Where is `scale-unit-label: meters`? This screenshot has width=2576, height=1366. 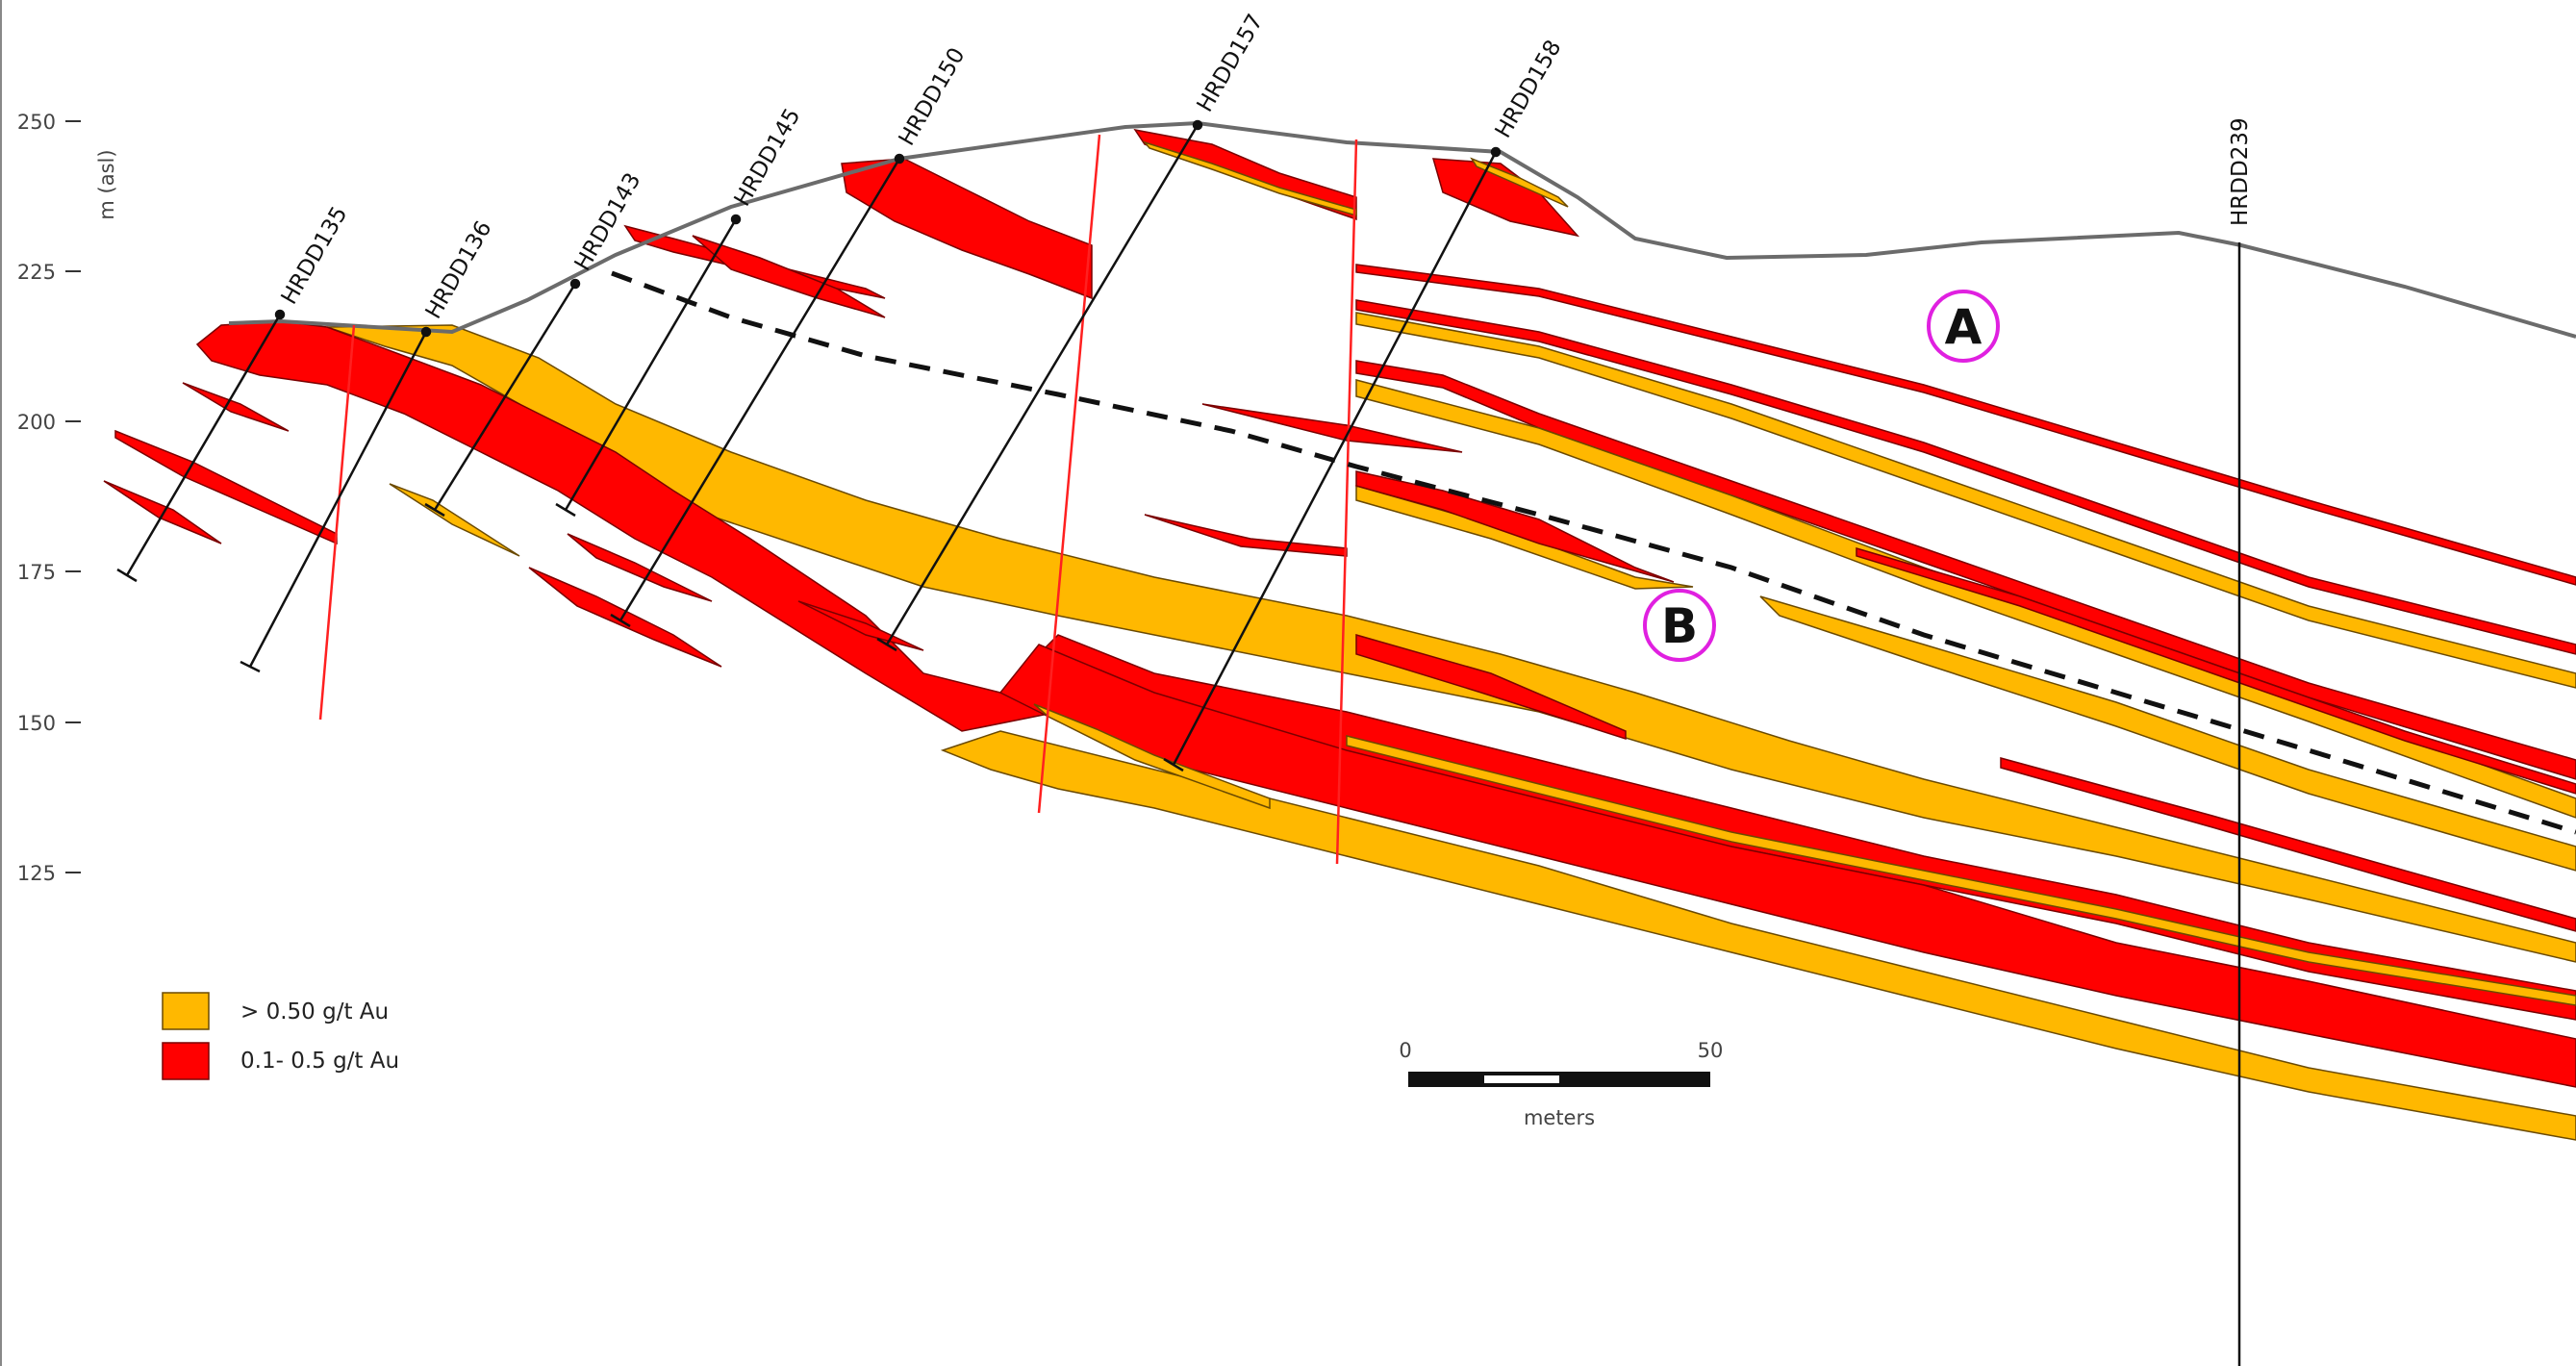
scale-unit-label: meters is located at coordinates (1559, 1118).